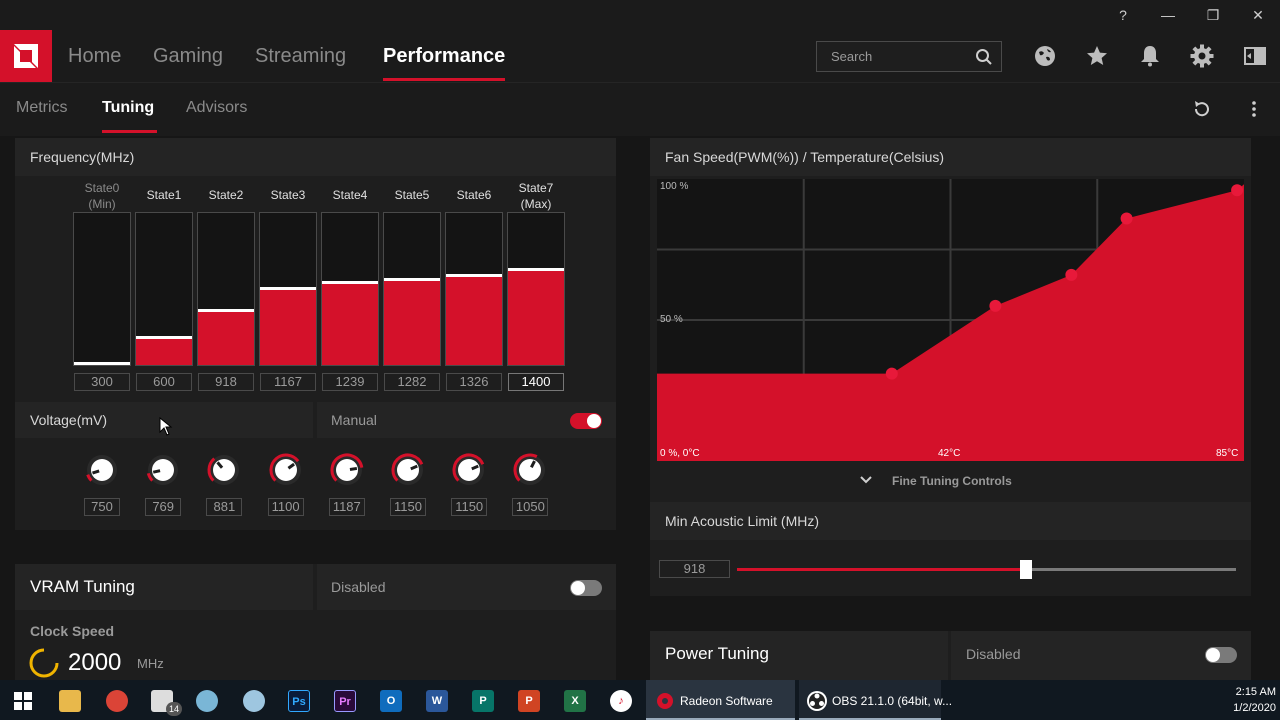 Image resolution: width=1280 pixels, height=720 pixels. Describe the element at coordinates (437, 701) in the screenshot. I see `word-icon: W` at that location.